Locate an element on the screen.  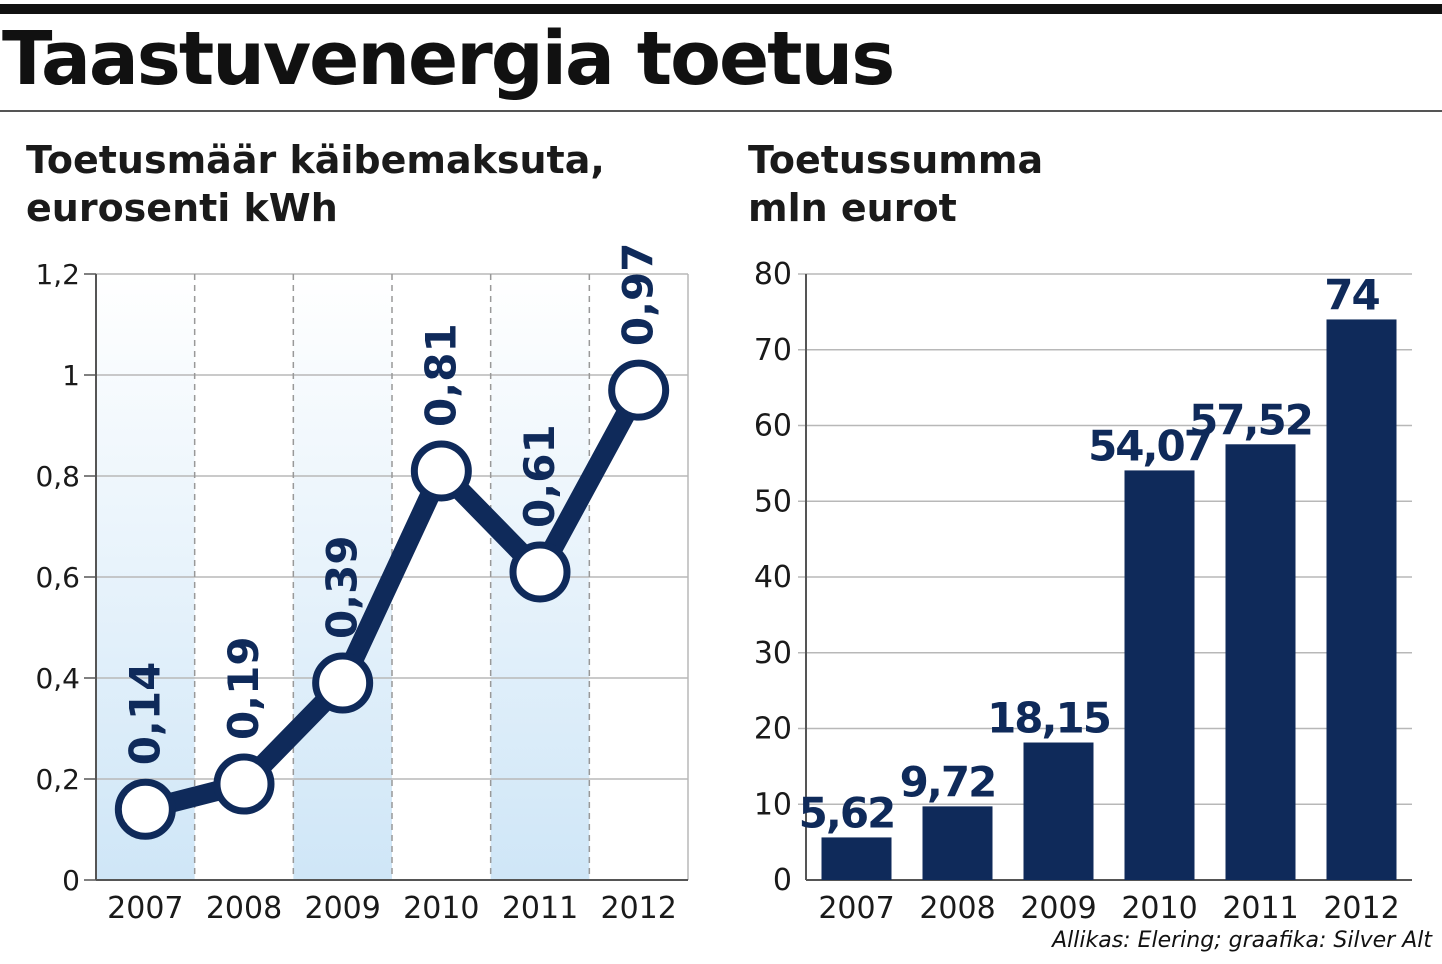
y-tick-label: 30 is located at coordinates (773, 653).